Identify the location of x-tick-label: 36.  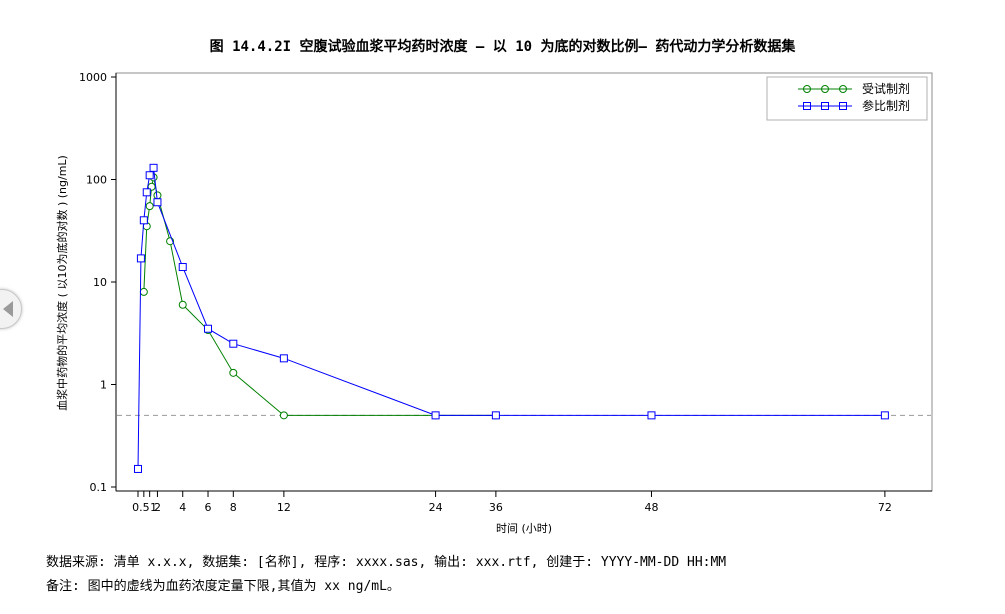
(496, 507).